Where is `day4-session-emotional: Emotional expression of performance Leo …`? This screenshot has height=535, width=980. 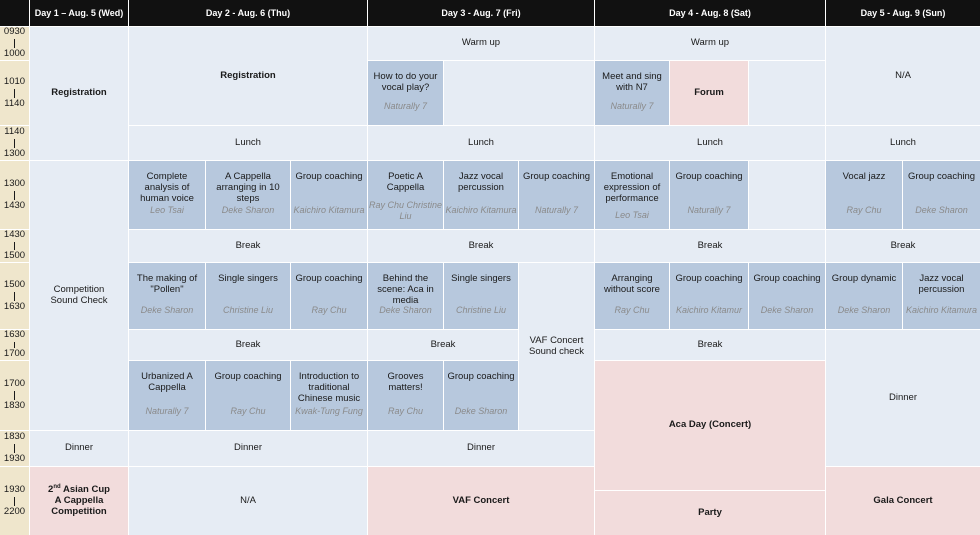 day4-session-emotional: Emotional expression of performance Leo … is located at coordinates (632, 195).